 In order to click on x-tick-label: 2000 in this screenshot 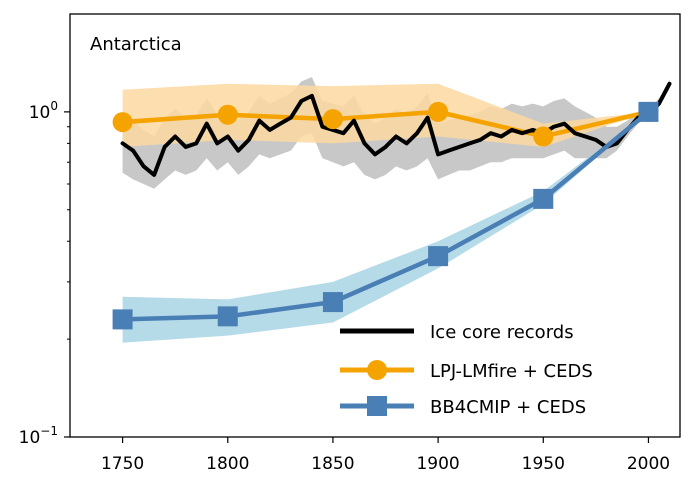, I will do `click(648, 464)`.